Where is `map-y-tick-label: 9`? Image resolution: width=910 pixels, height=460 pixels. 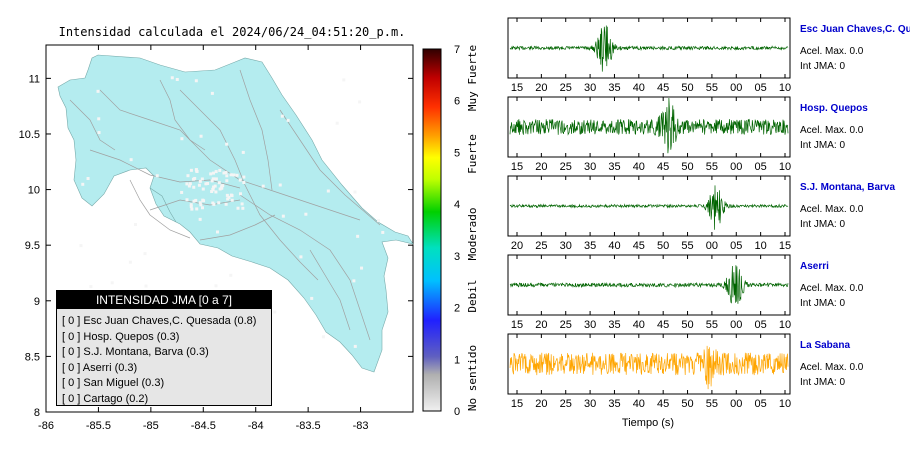 map-y-tick-label: 9 is located at coordinates (37, 302).